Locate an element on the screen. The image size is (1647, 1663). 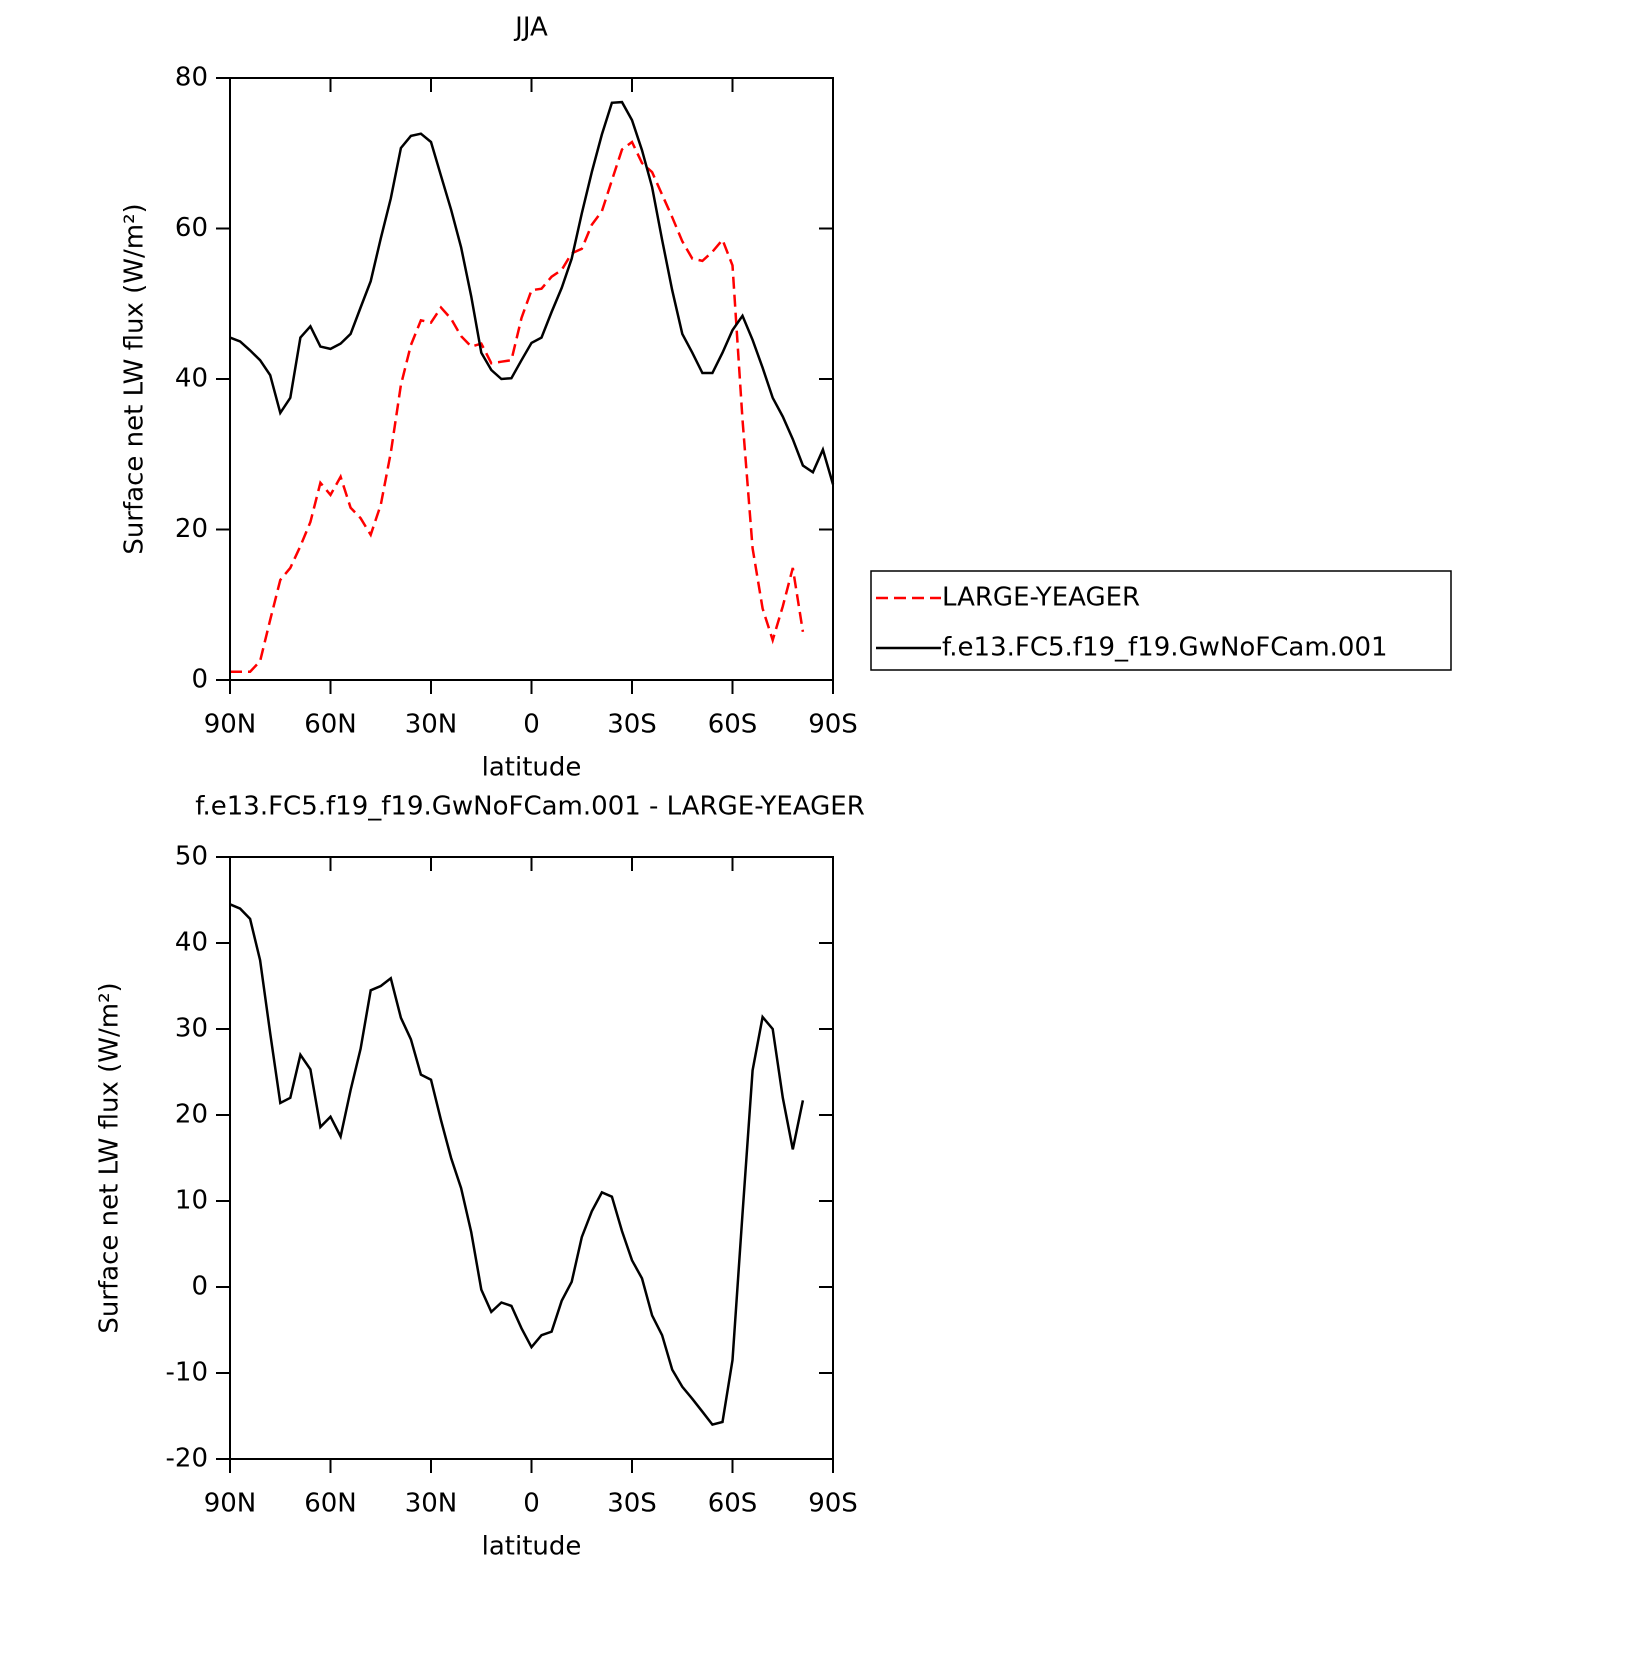
y-tick-label: 60 is located at coordinates (191, 228).